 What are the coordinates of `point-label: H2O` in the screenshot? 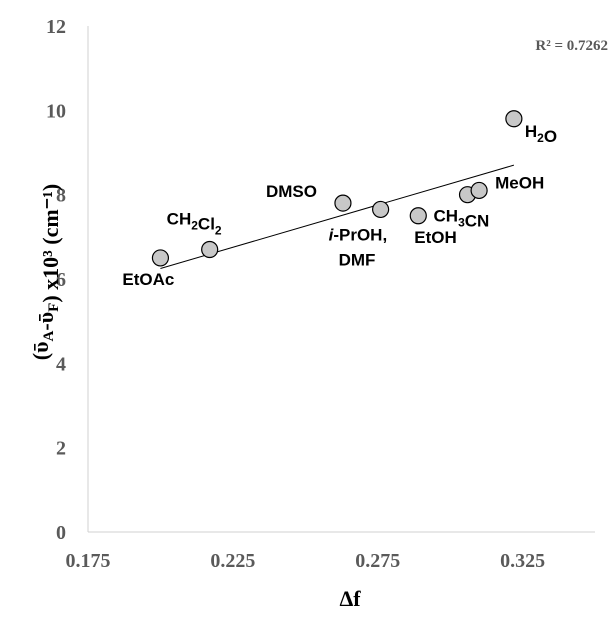 It's located at (541, 134).